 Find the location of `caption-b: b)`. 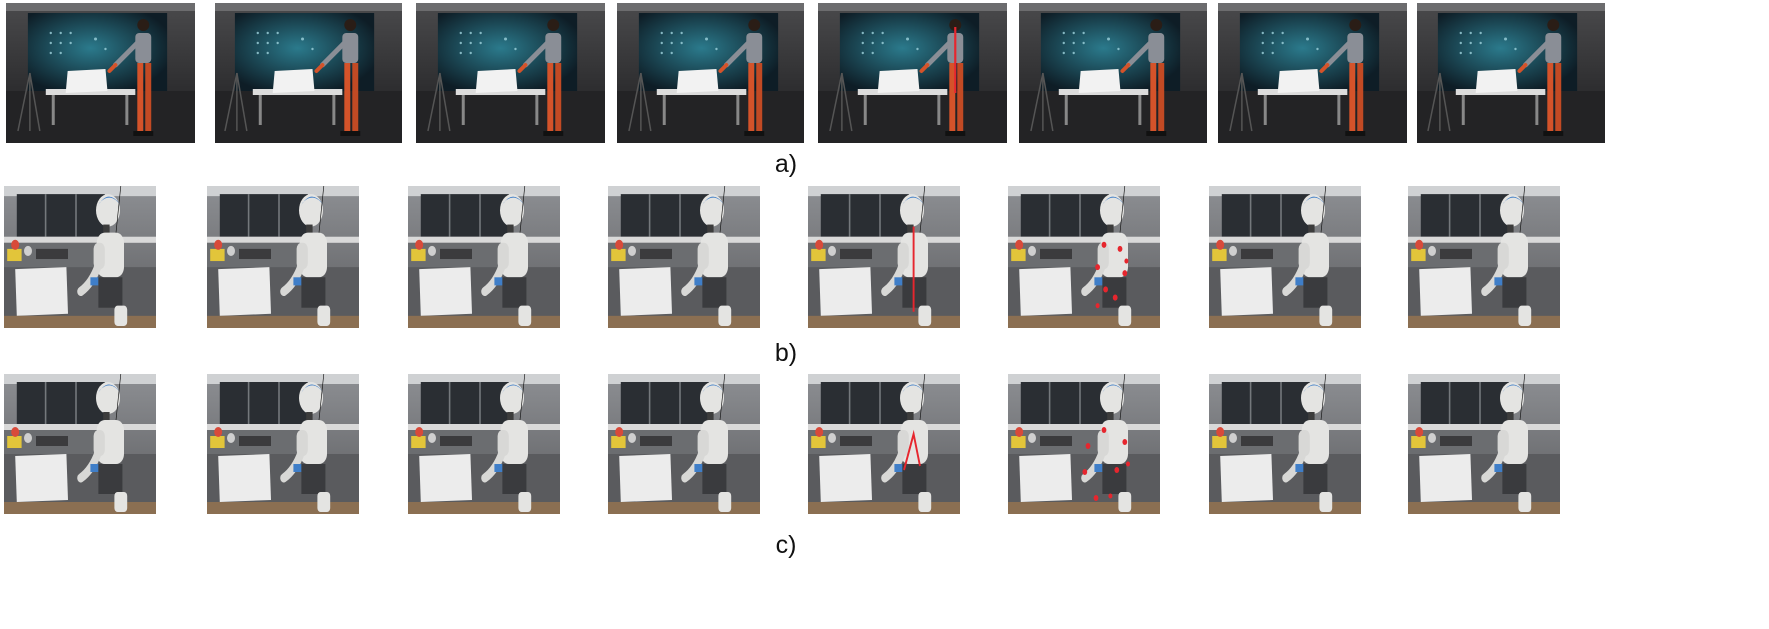

caption-b: b) is located at coordinates (786, 353).